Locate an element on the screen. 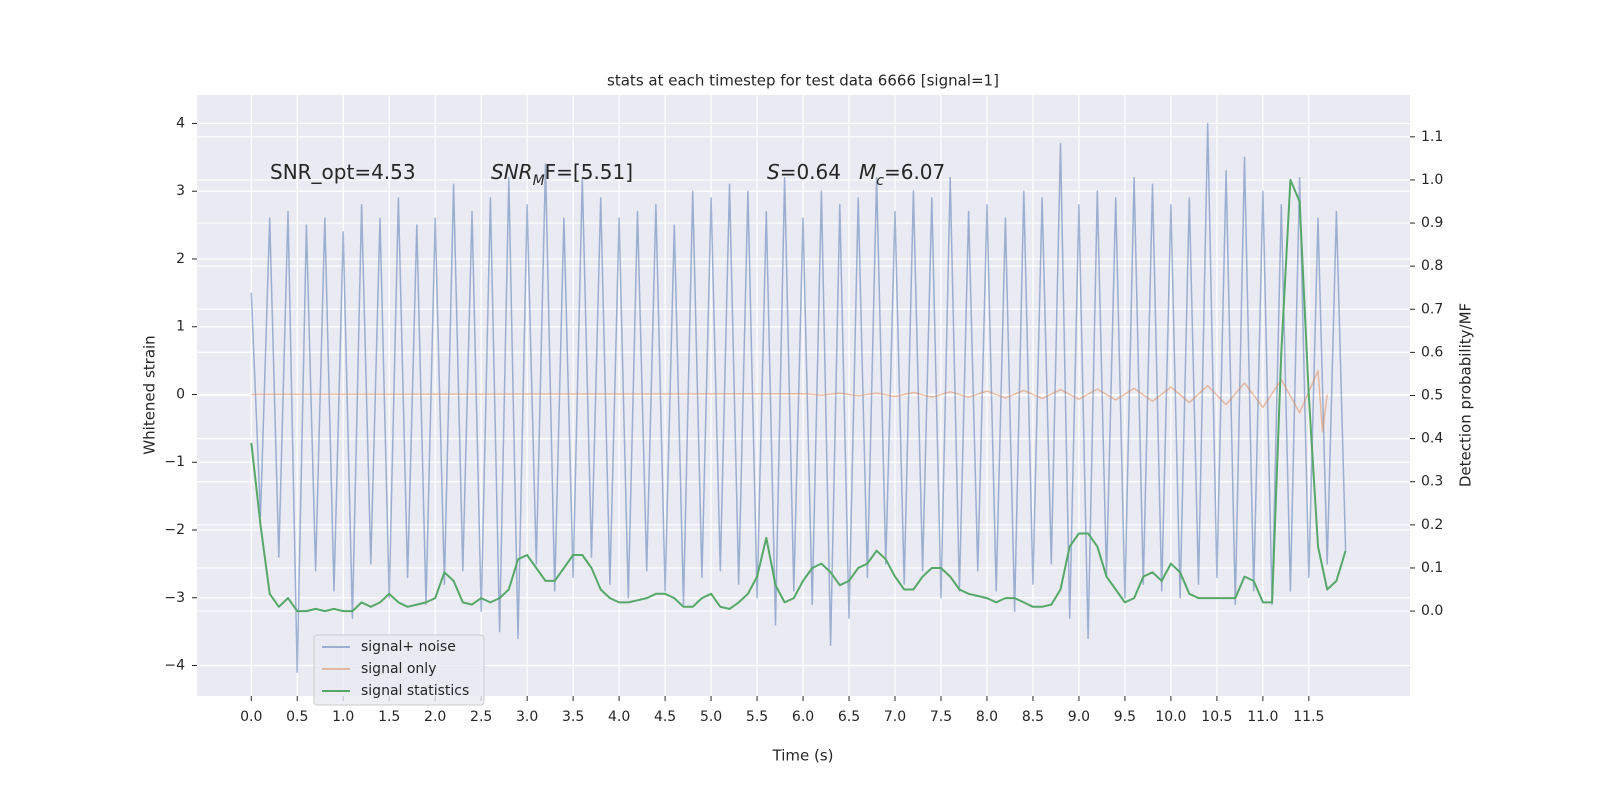 The width and height of the screenshot is (1600, 800). y2-tick-label: 0.8 is located at coordinates (1432, 266).